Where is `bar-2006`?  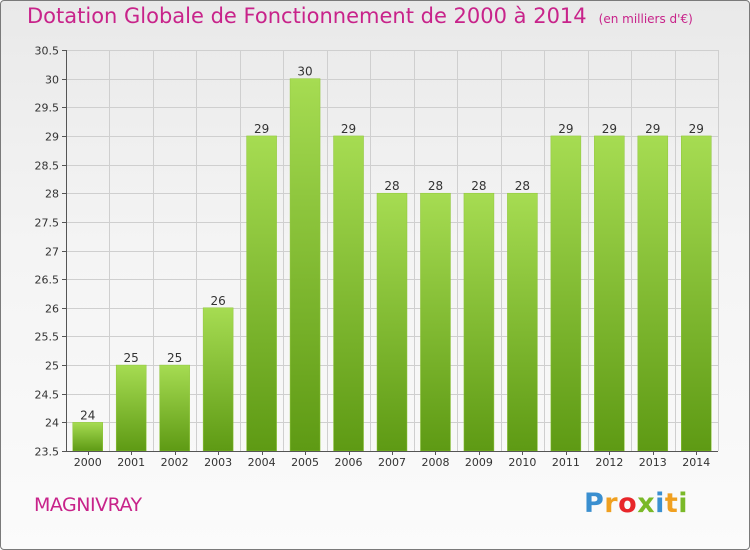
bar-2006 is located at coordinates (348, 293).